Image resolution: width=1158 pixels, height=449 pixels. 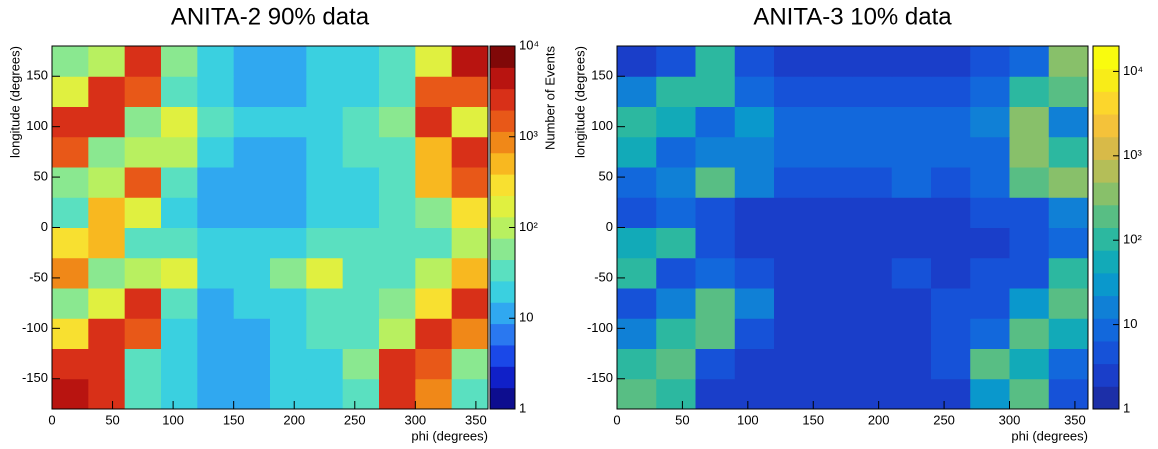 I want to click on y-tick-label: 0, so click(x=44, y=226).